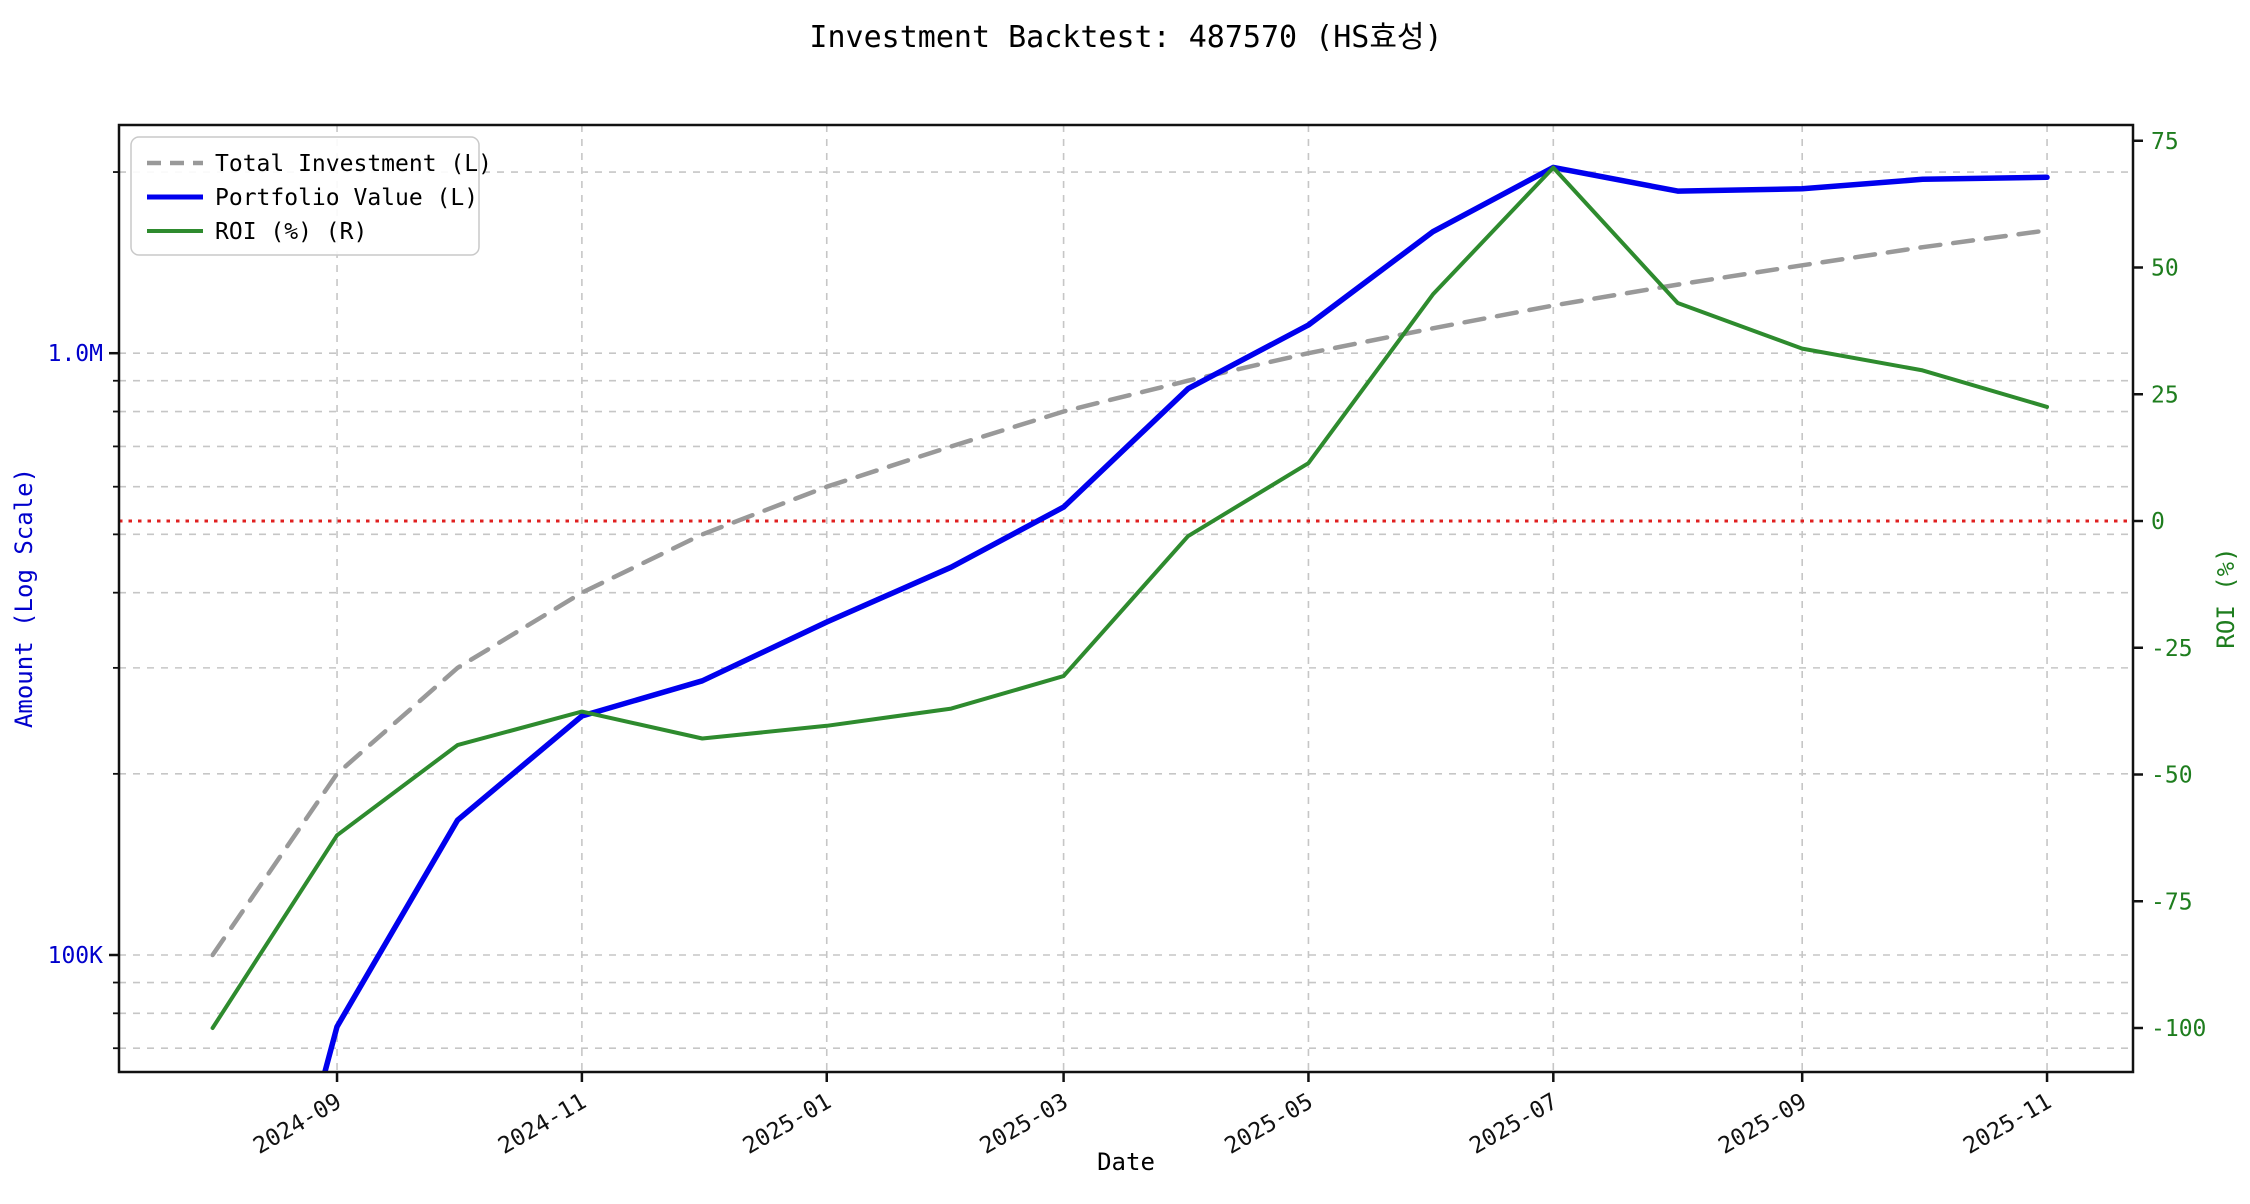 This screenshot has width=2250, height=1204. I want to click on x-tick-label: 2024-09, so click(297, 1124).